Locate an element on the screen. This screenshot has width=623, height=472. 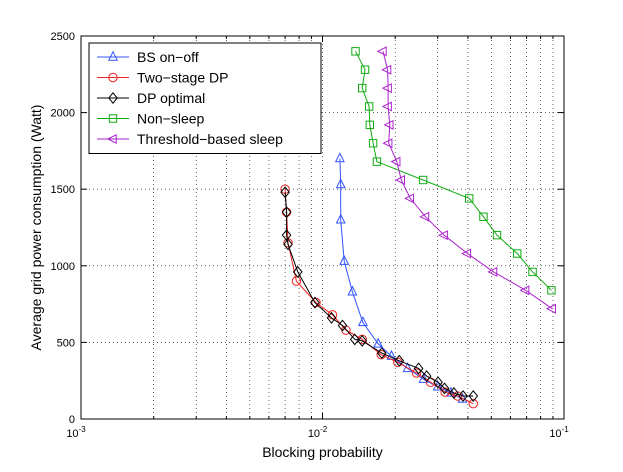
legend-label: Two−stage DP is located at coordinates (182, 78).